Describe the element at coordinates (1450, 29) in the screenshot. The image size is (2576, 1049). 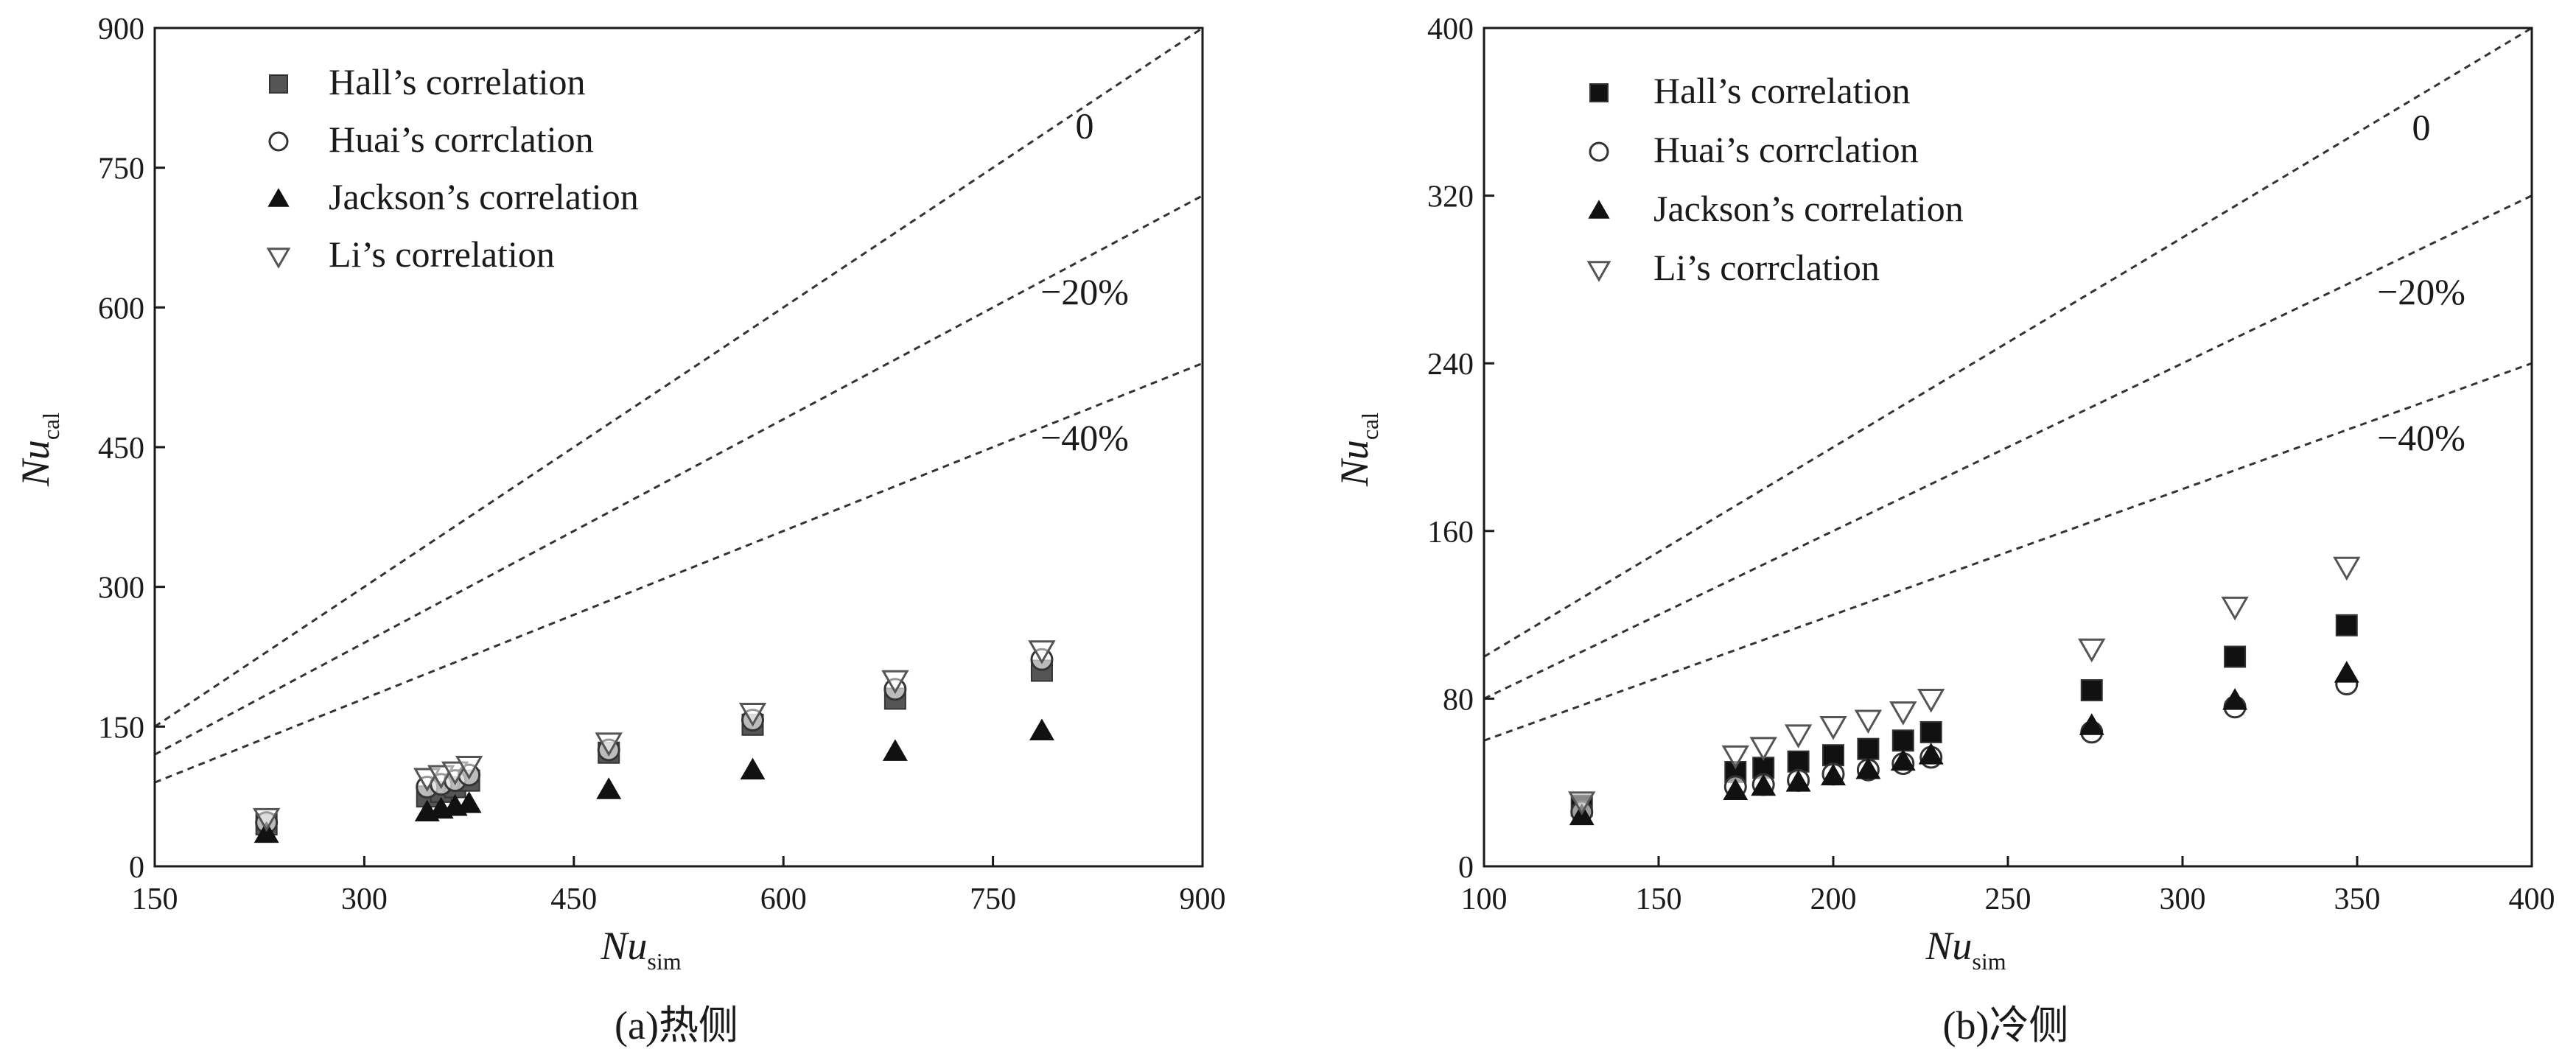
I see `y-tick-label: 400` at that location.